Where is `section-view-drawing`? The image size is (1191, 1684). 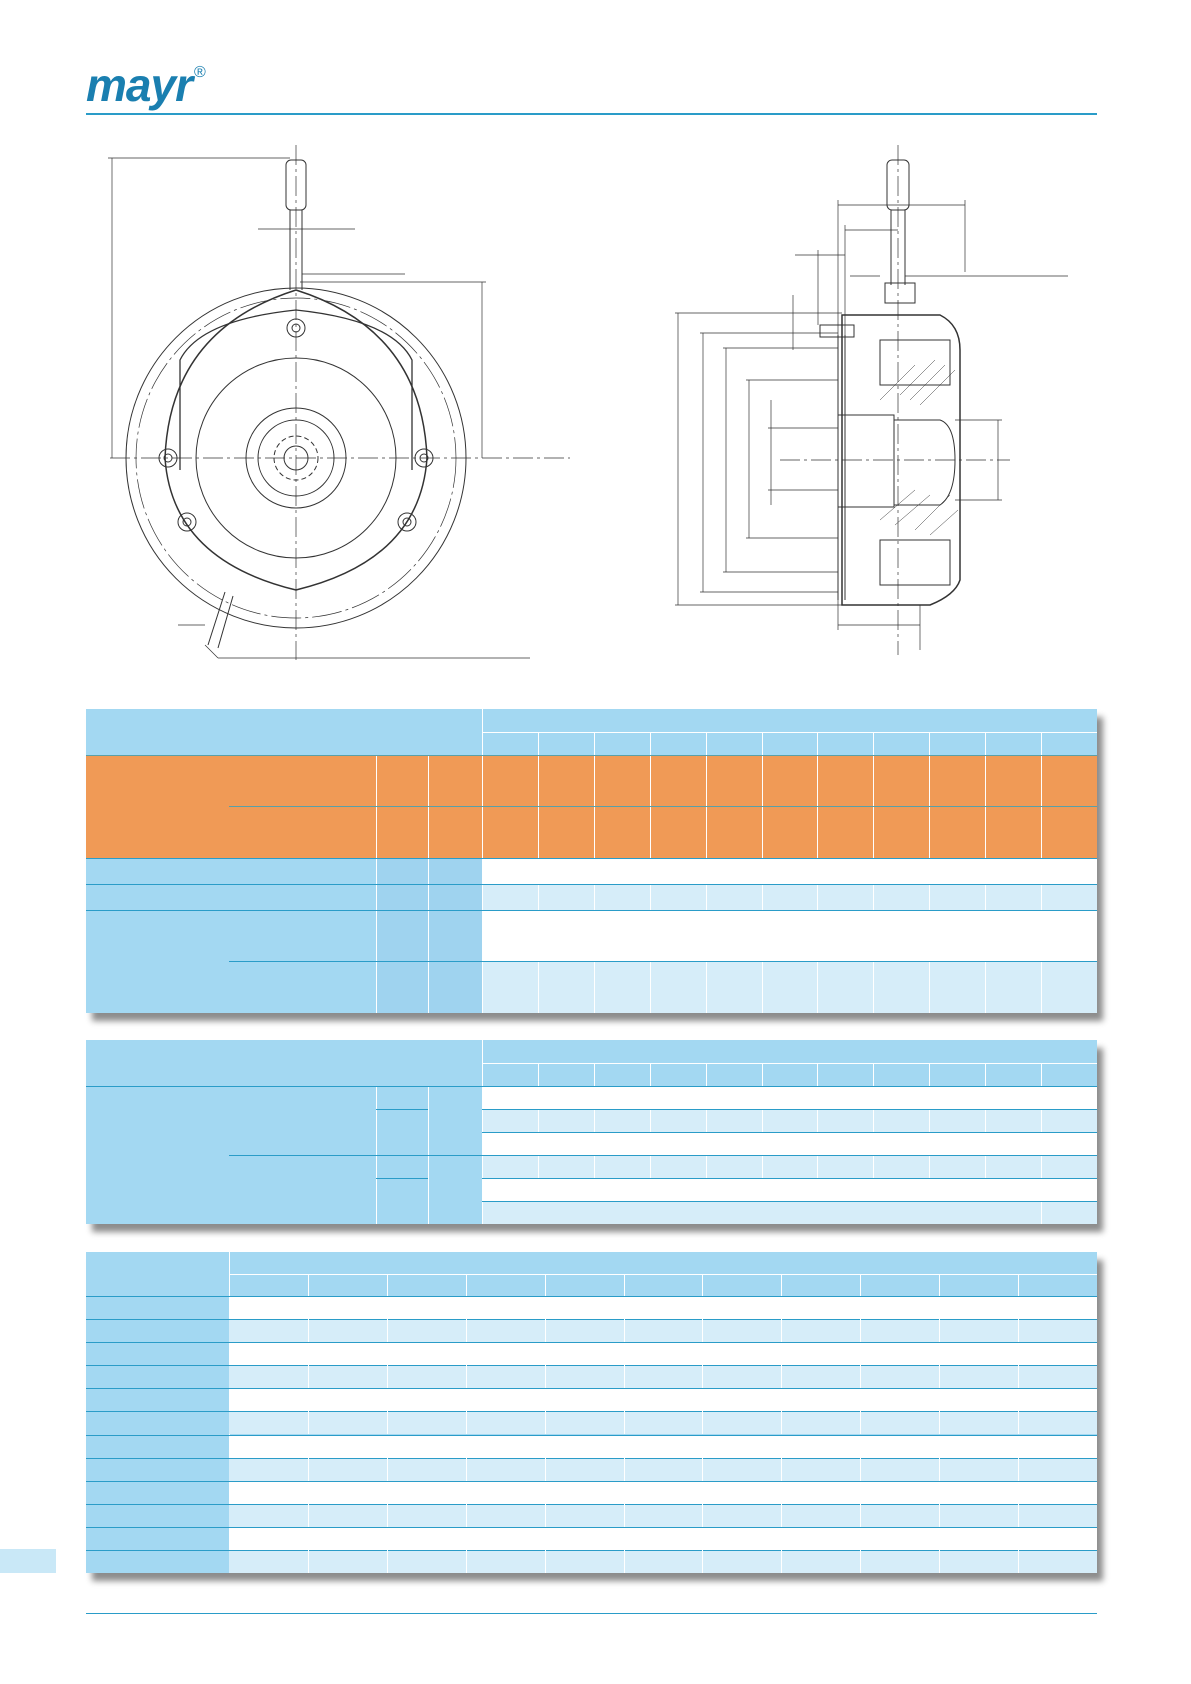 section-view-drawing is located at coordinates (871, 400).